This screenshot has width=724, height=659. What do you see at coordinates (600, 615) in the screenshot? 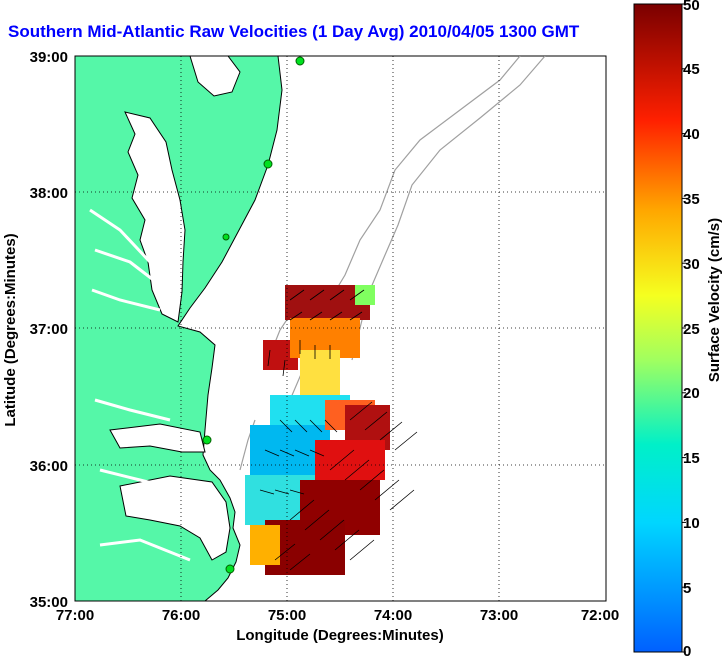
I see `x-tick-label: 72:00` at bounding box center [600, 615].